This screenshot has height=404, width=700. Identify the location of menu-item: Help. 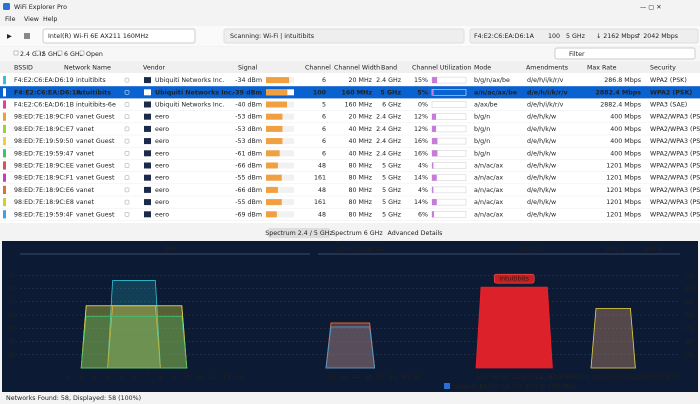
(50, 19).